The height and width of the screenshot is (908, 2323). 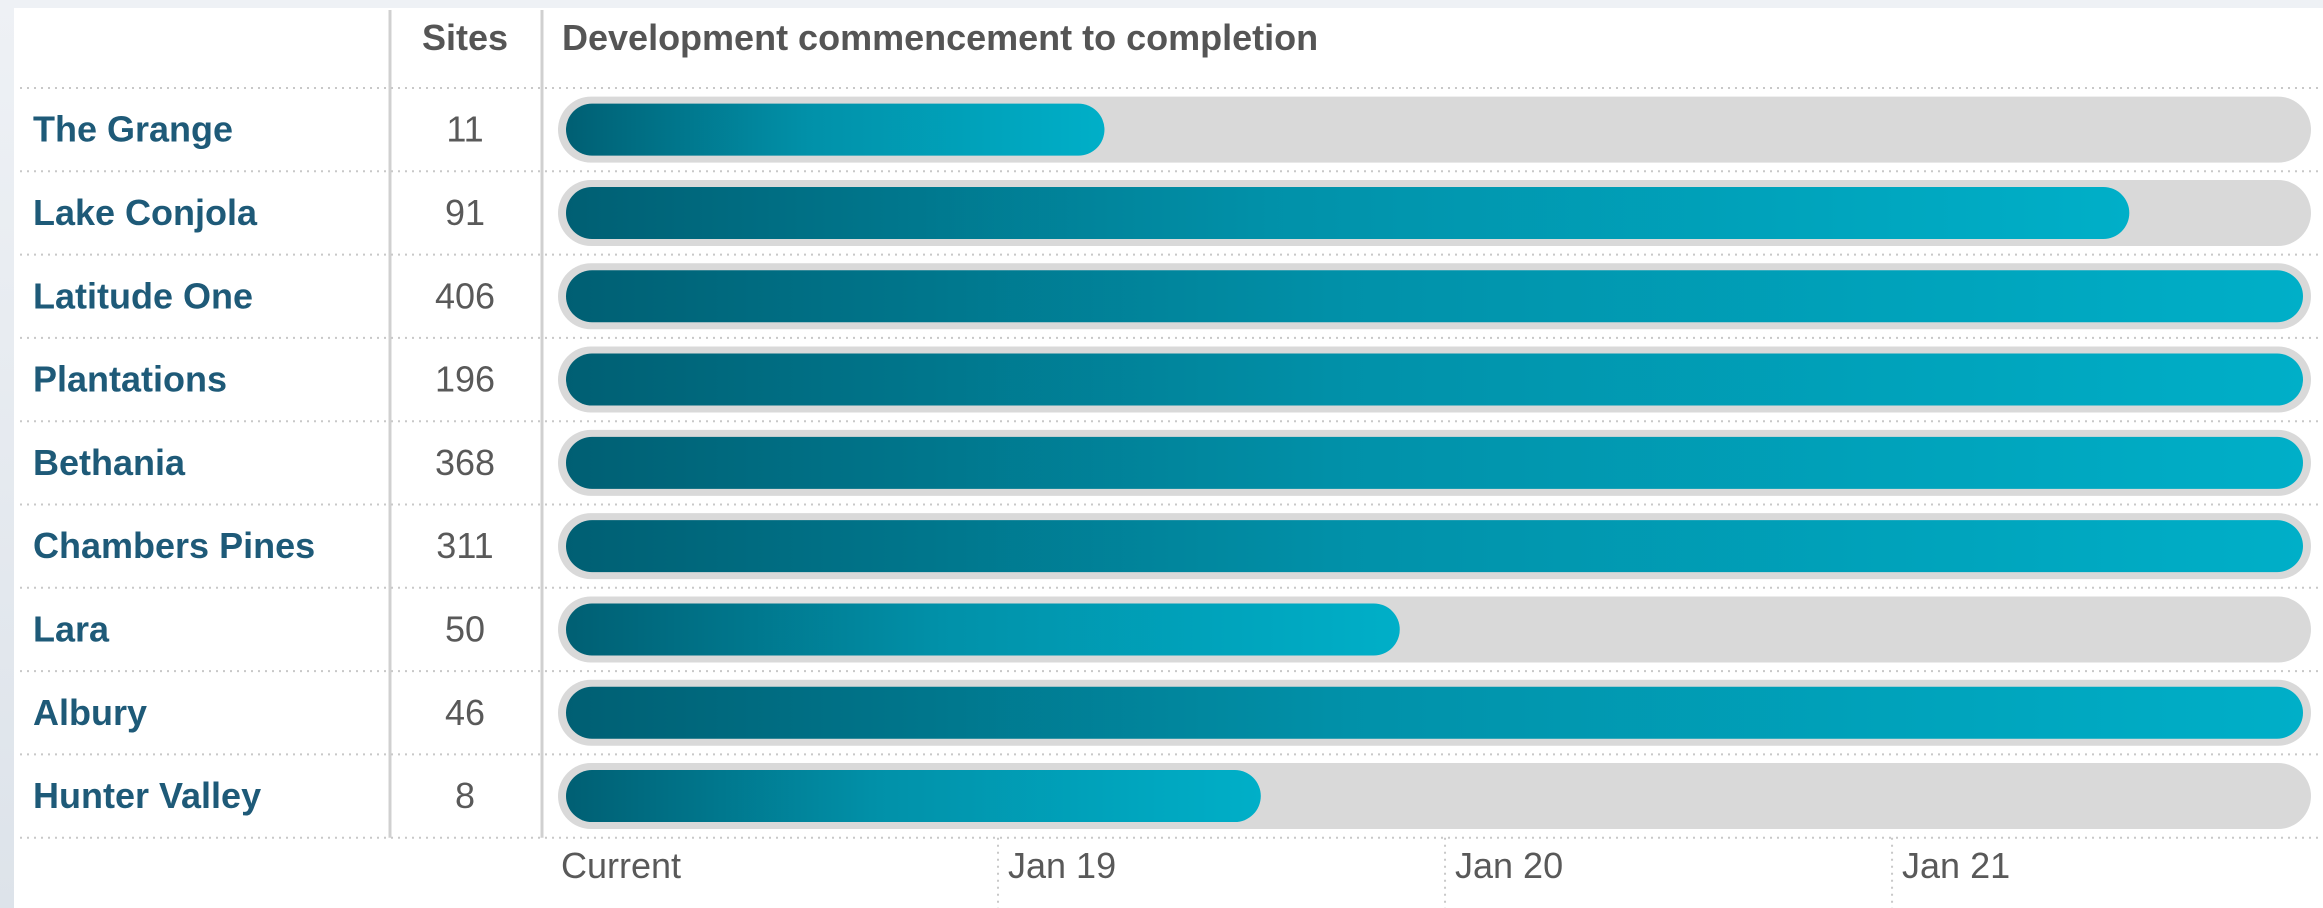 What do you see at coordinates (465, 212) in the screenshot?
I see `sites-value: 91` at bounding box center [465, 212].